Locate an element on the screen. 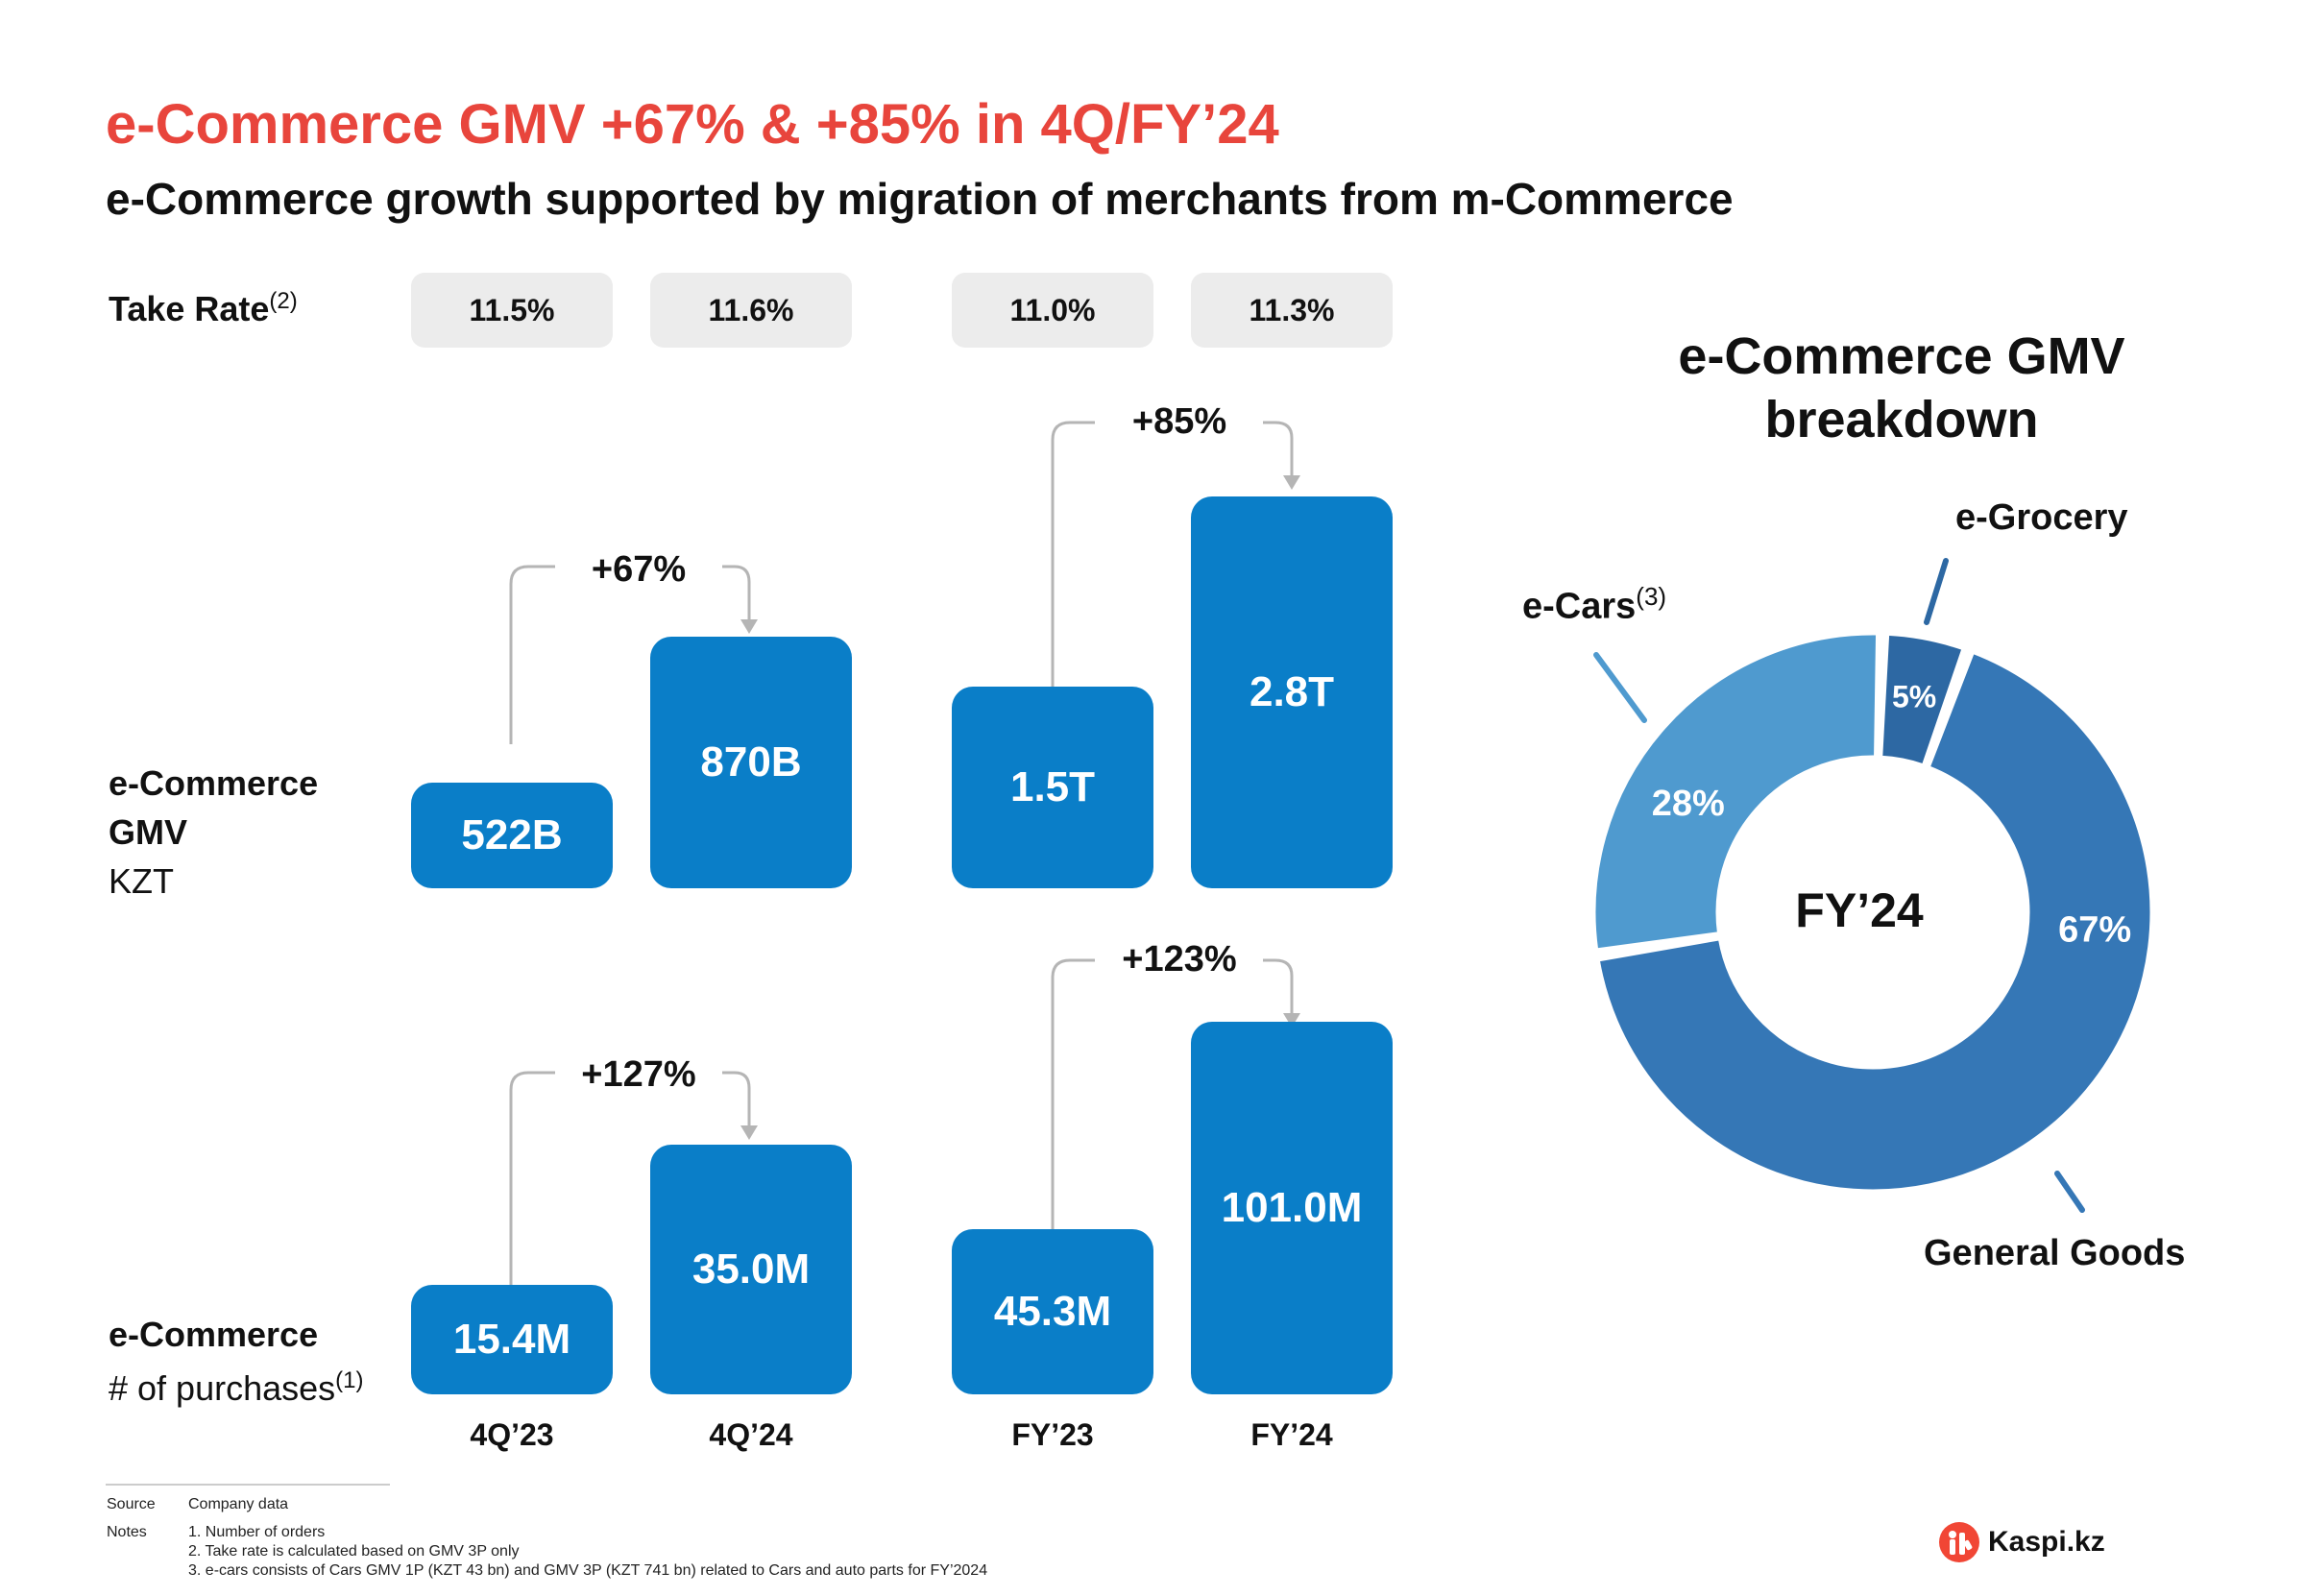  donut-chart: 5% 67% 28% FY’24 is located at coordinates (1872, 912).